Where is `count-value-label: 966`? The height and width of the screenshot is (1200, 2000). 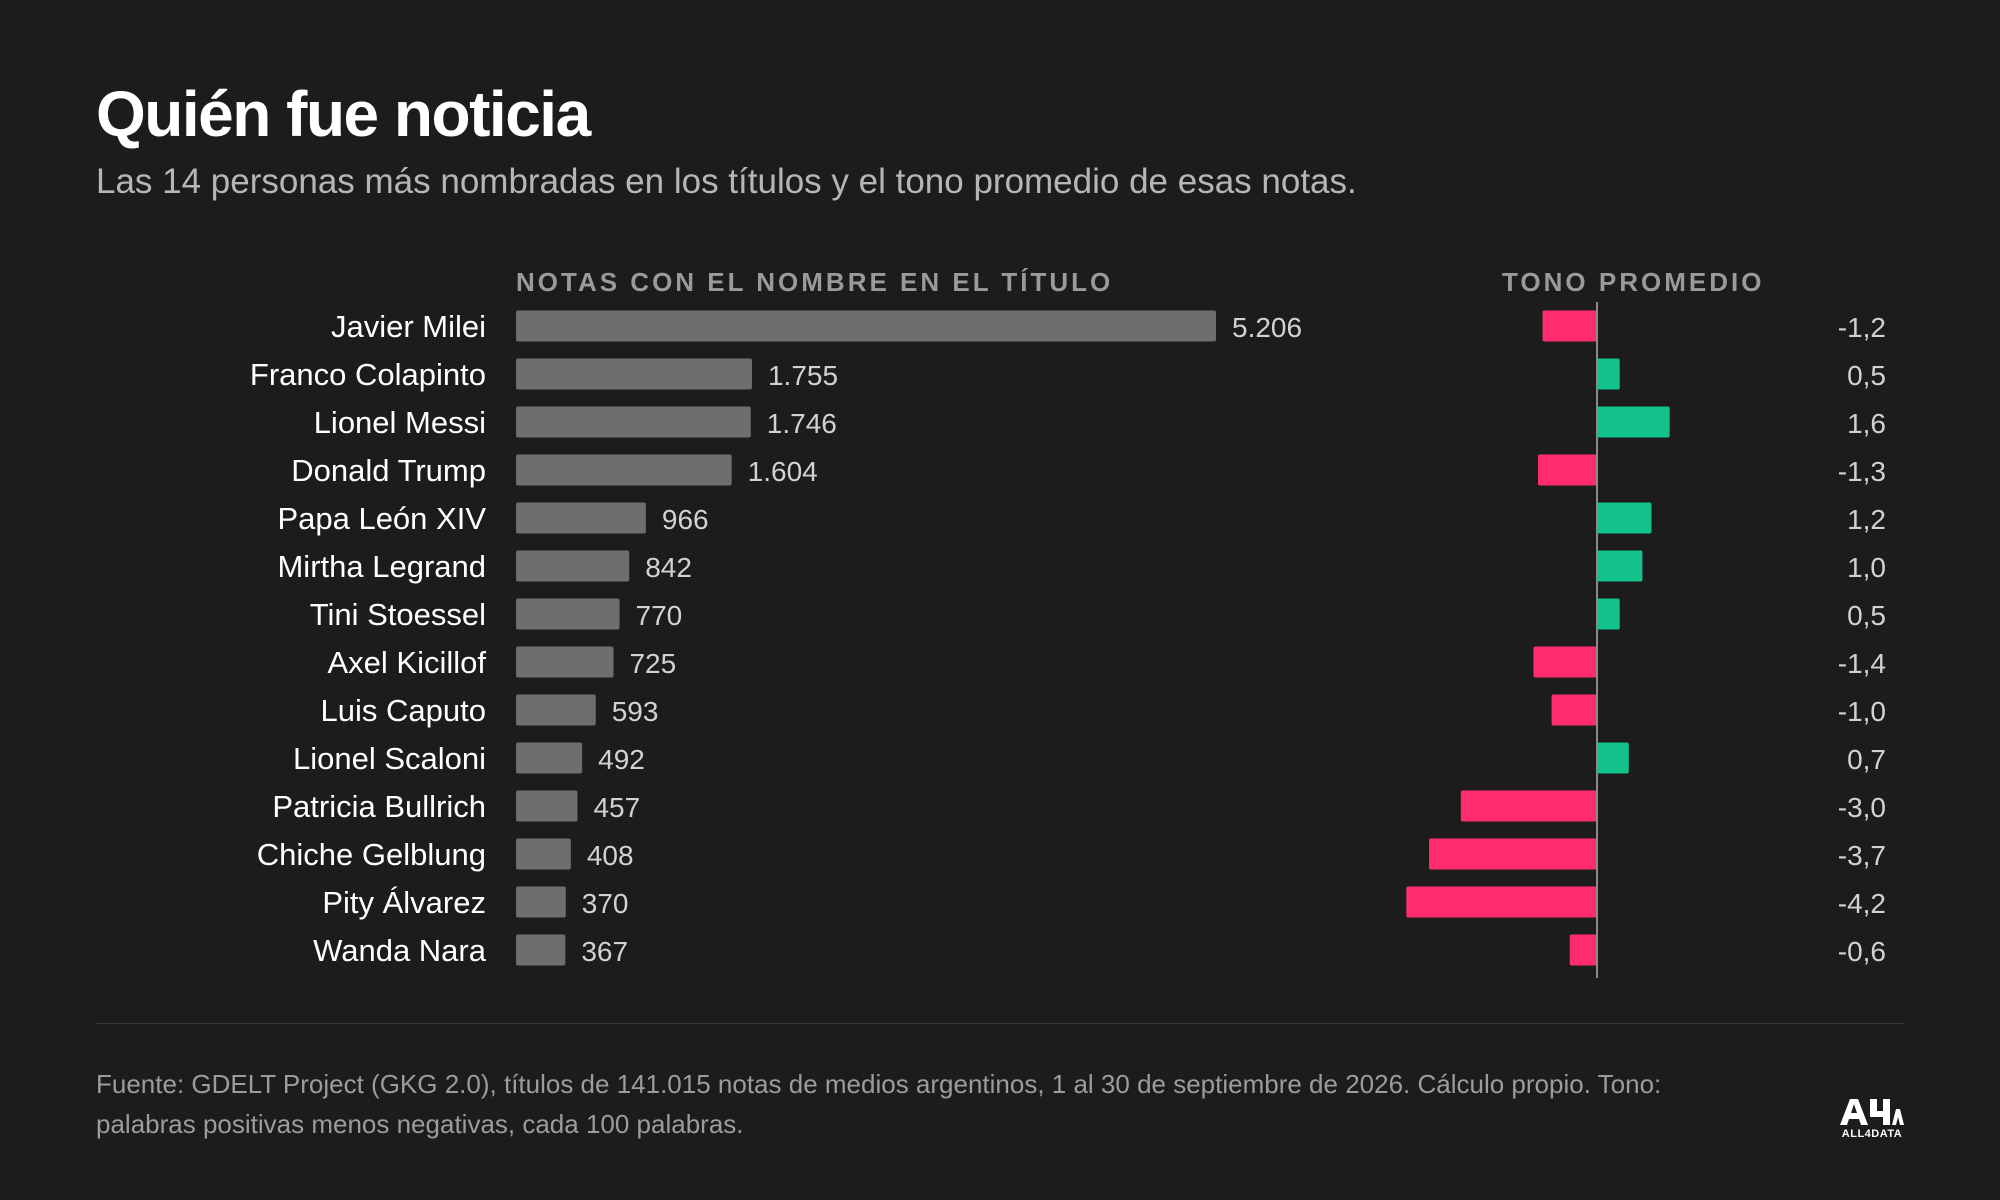
count-value-label: 966 is located at coordinates (685, 519).